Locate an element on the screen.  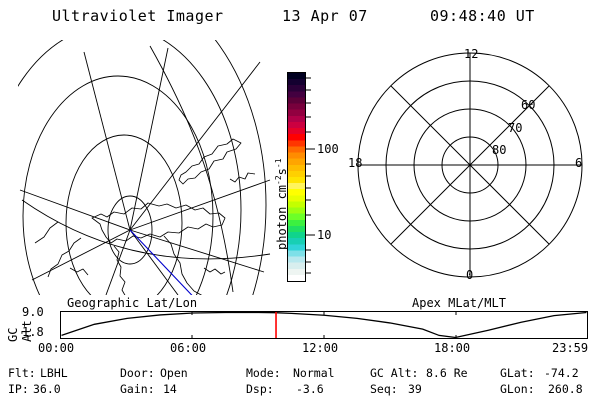
status-gcalt-label: GC Alt: is located at coordinates (394, 373).